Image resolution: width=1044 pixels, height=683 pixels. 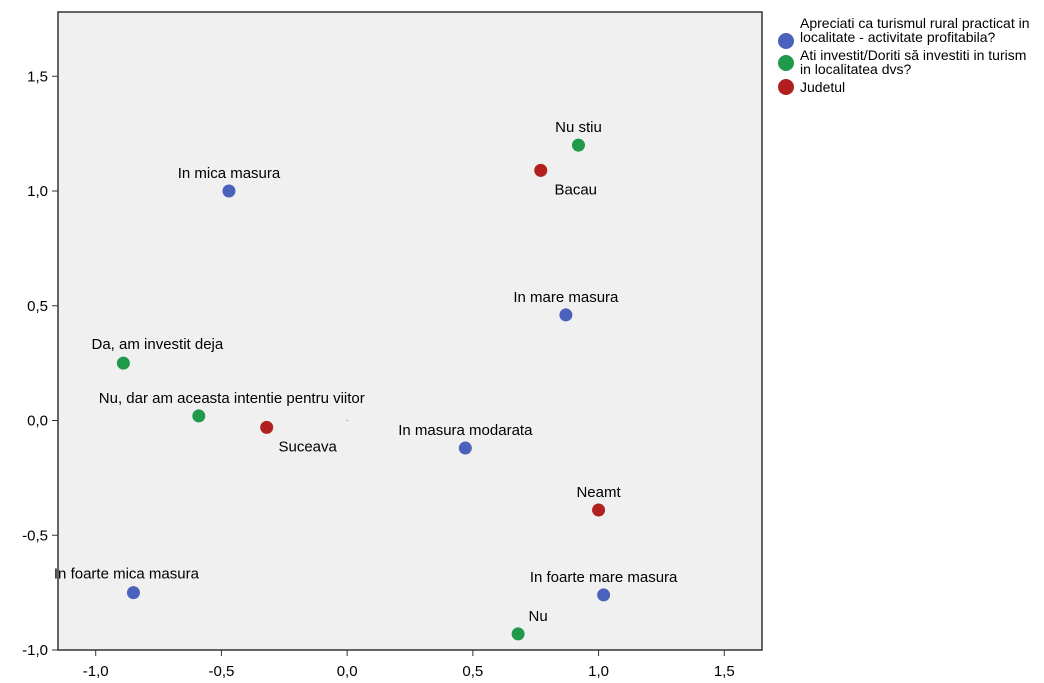 What do you see at coordinates (538, 616) in the screenshot?
I see `data-point-label: Nu` at bounding box center [538, 616].